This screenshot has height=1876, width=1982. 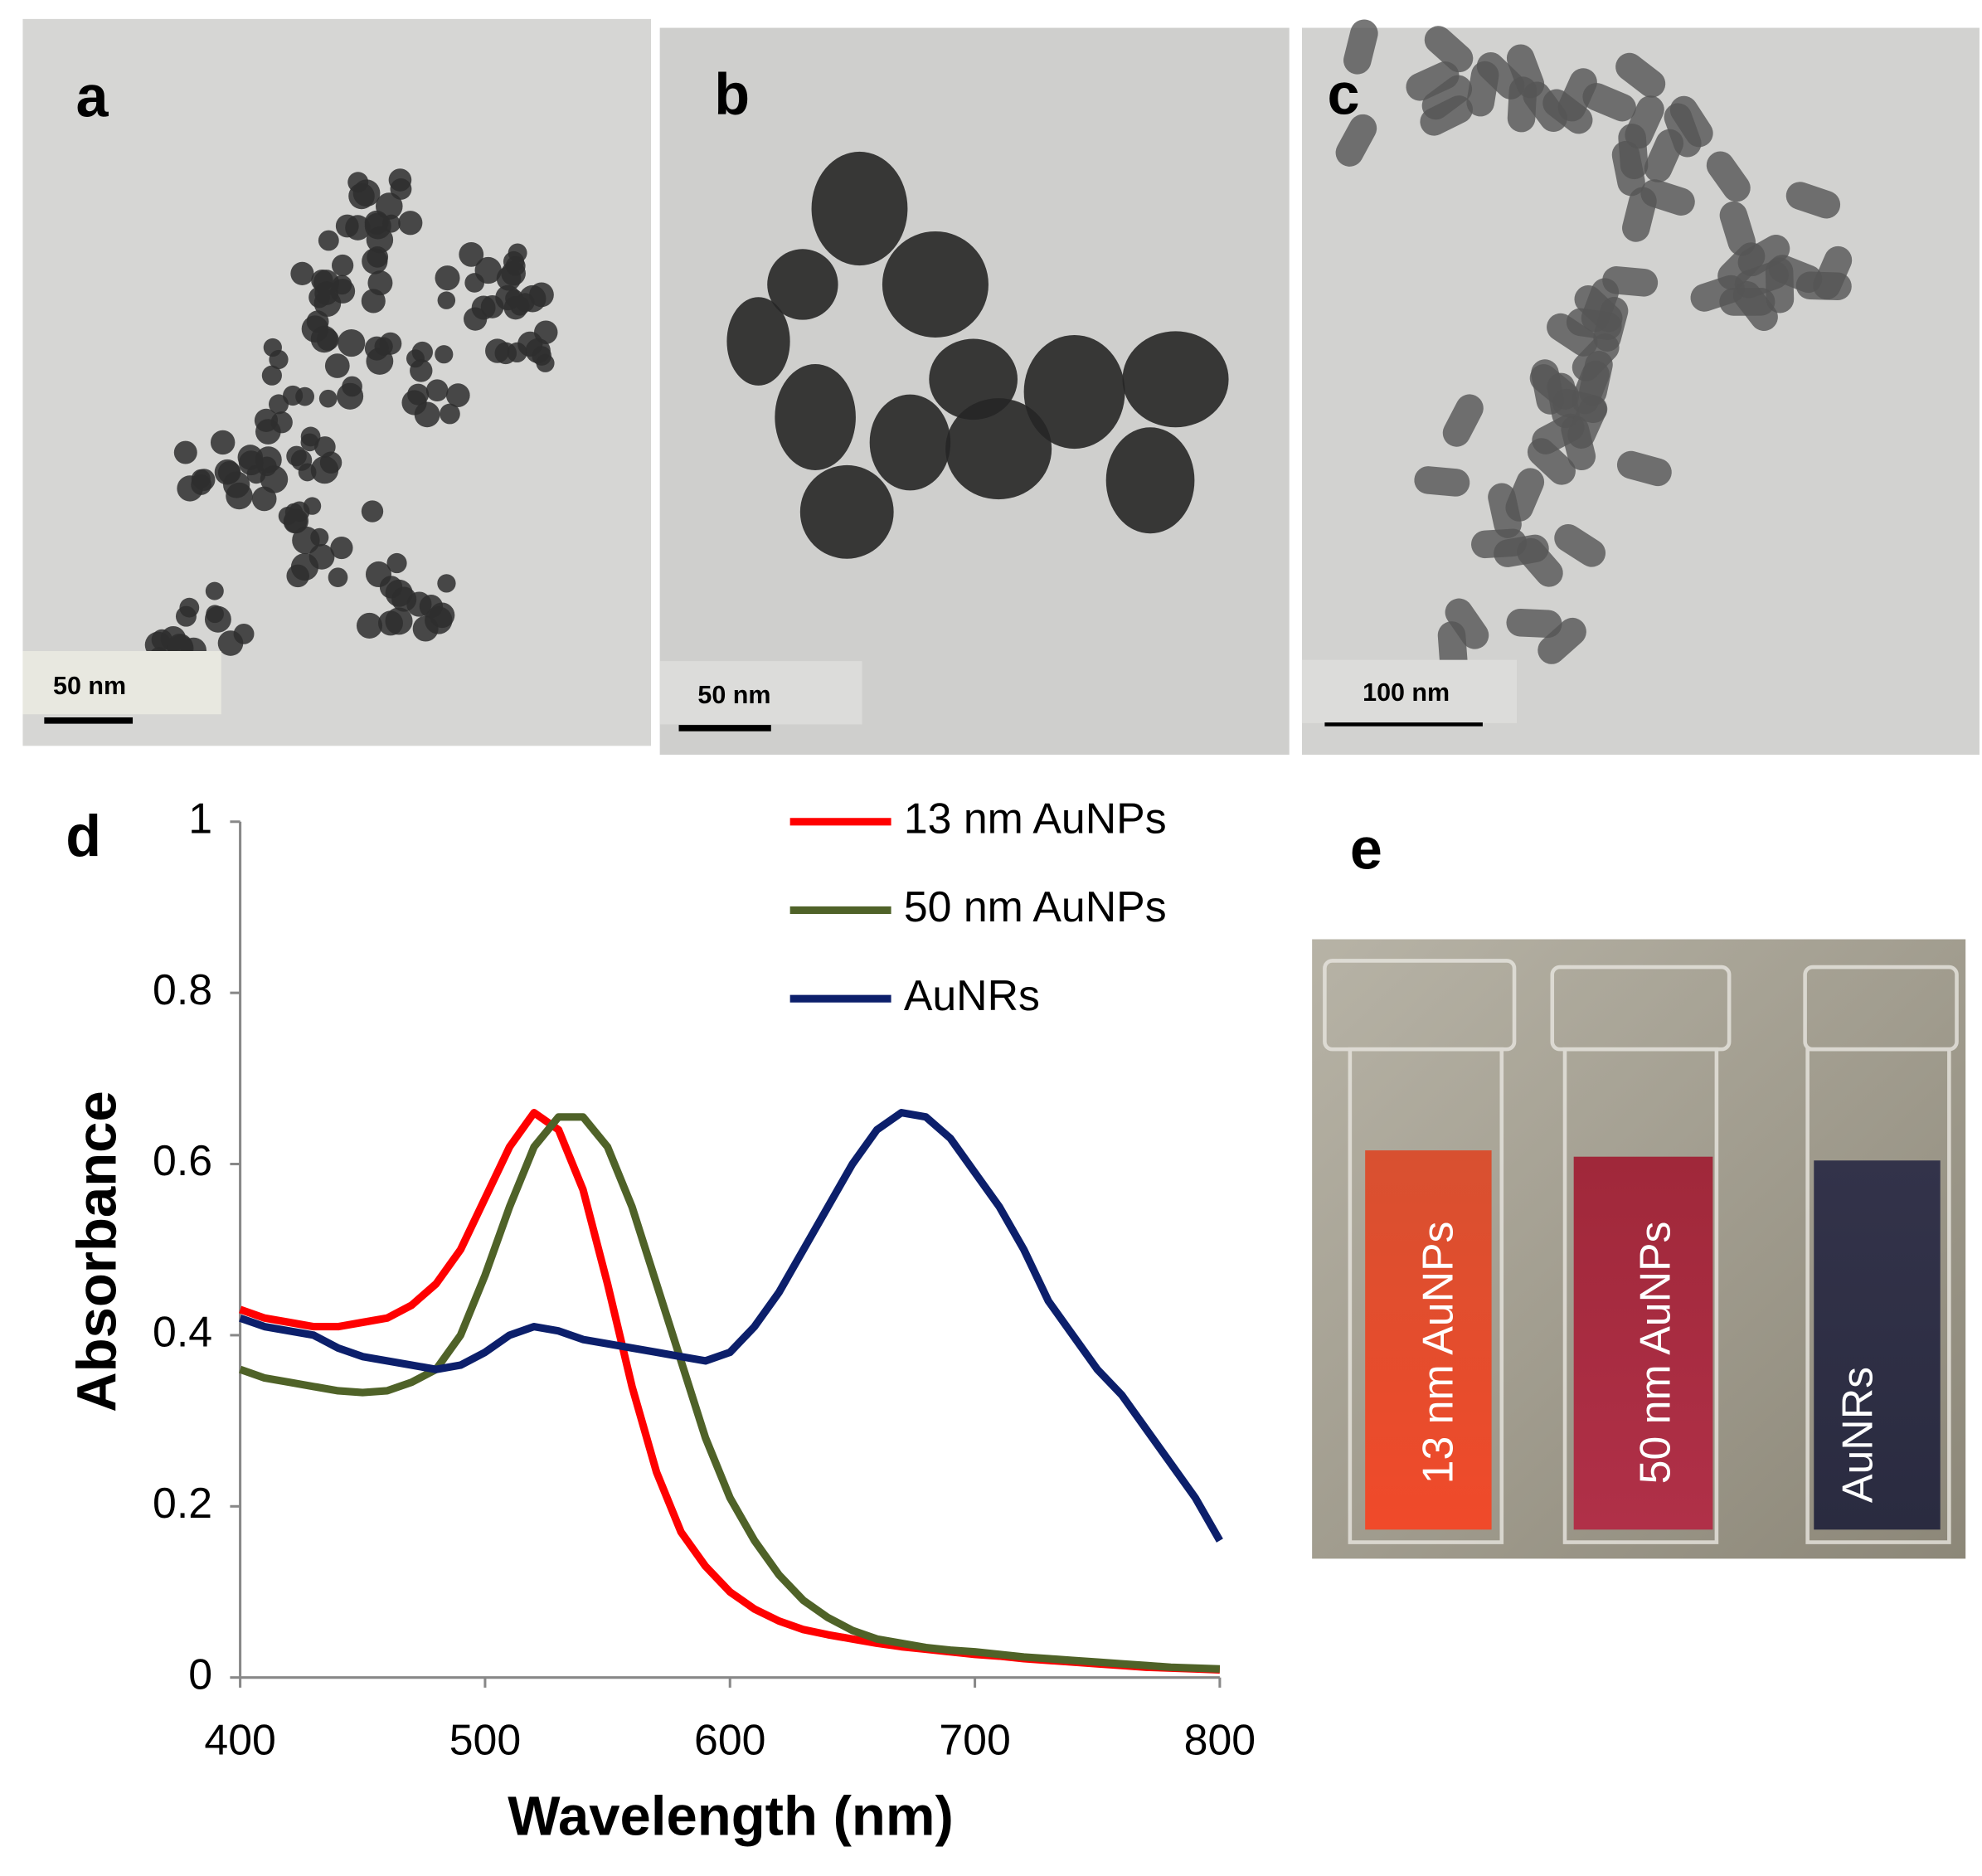 I want to click on sample-label: AuNRs, so click(x=1857, y=1435).